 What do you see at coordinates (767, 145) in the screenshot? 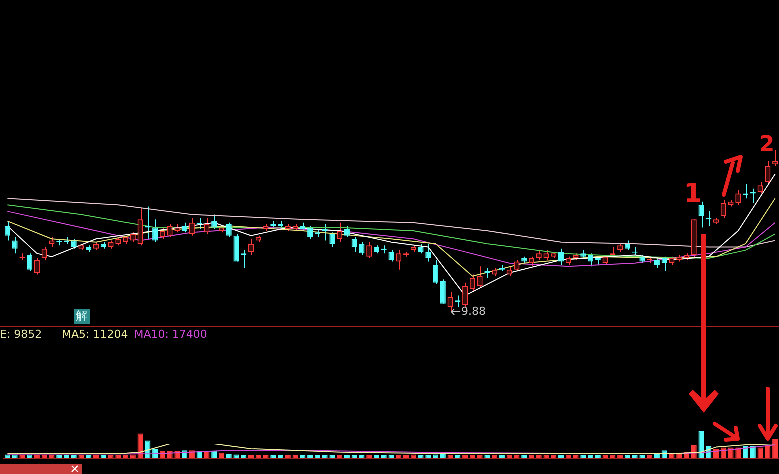
I see `annotation: 2` at bounding box center [767, 145].